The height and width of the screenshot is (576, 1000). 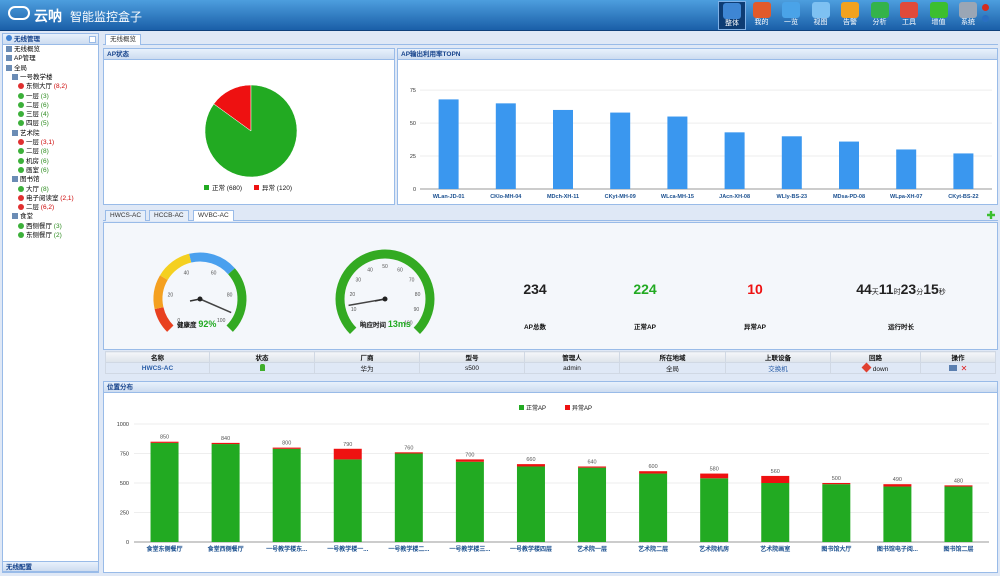 What do you see at coordinates (23, 49) in the screenshot?
I see `tree-node: 无线概览` at bounding box center [23, 49].